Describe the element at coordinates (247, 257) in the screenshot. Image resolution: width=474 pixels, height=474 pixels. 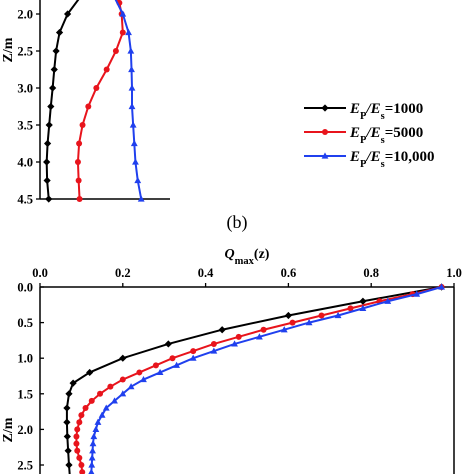
I see `bottom-x-axis-label: Qmax(z)` at that location.